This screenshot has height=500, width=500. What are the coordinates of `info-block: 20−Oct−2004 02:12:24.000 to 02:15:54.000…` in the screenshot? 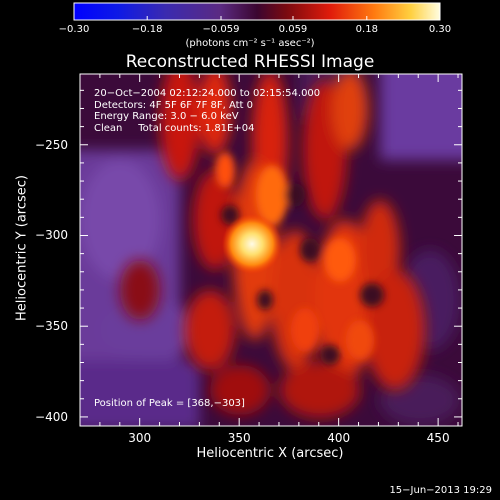 It's located at (207, 111).